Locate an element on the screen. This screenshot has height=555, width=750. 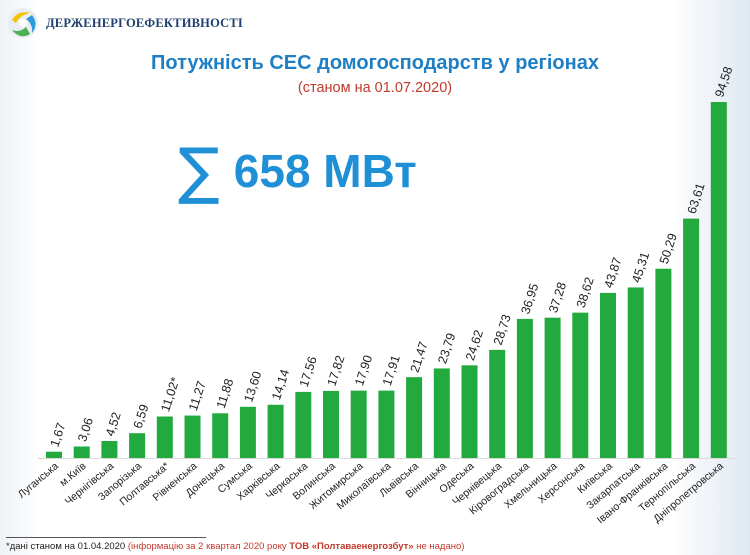
data-label-12: 17,90 is located at coordinates (363, 370).